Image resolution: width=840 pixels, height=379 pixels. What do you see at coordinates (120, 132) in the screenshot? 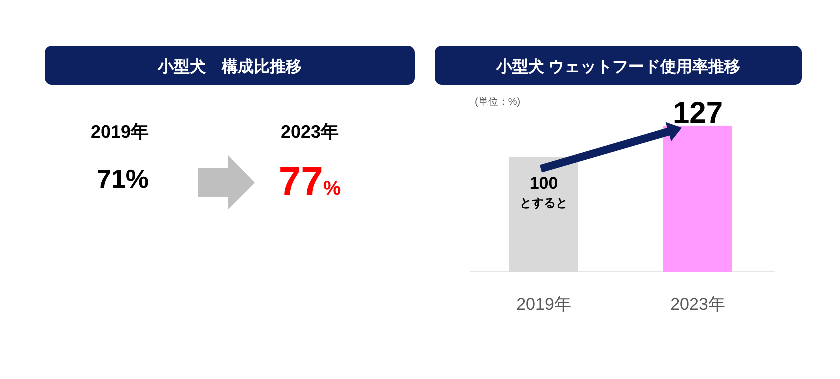
I see `text: 2019年` at bounding box center [120, 132].